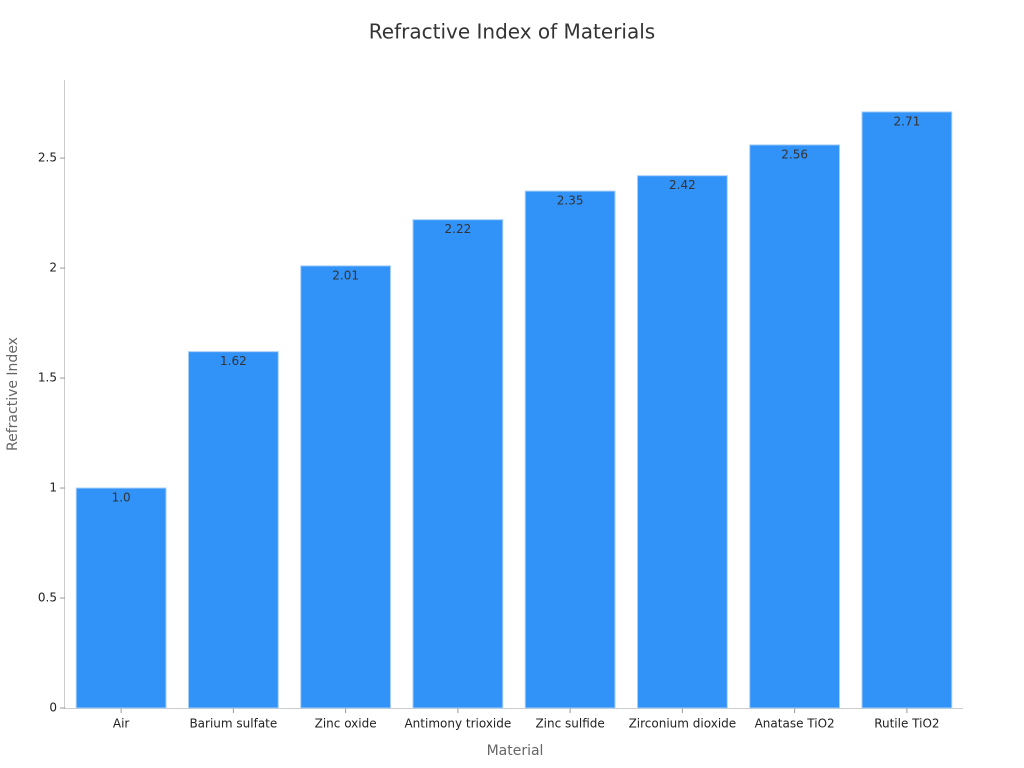  What do you see at coordinates (47, 378) in the screenshot?
I see `y-tick-label: 1.5` at bounding box center [47, 378].